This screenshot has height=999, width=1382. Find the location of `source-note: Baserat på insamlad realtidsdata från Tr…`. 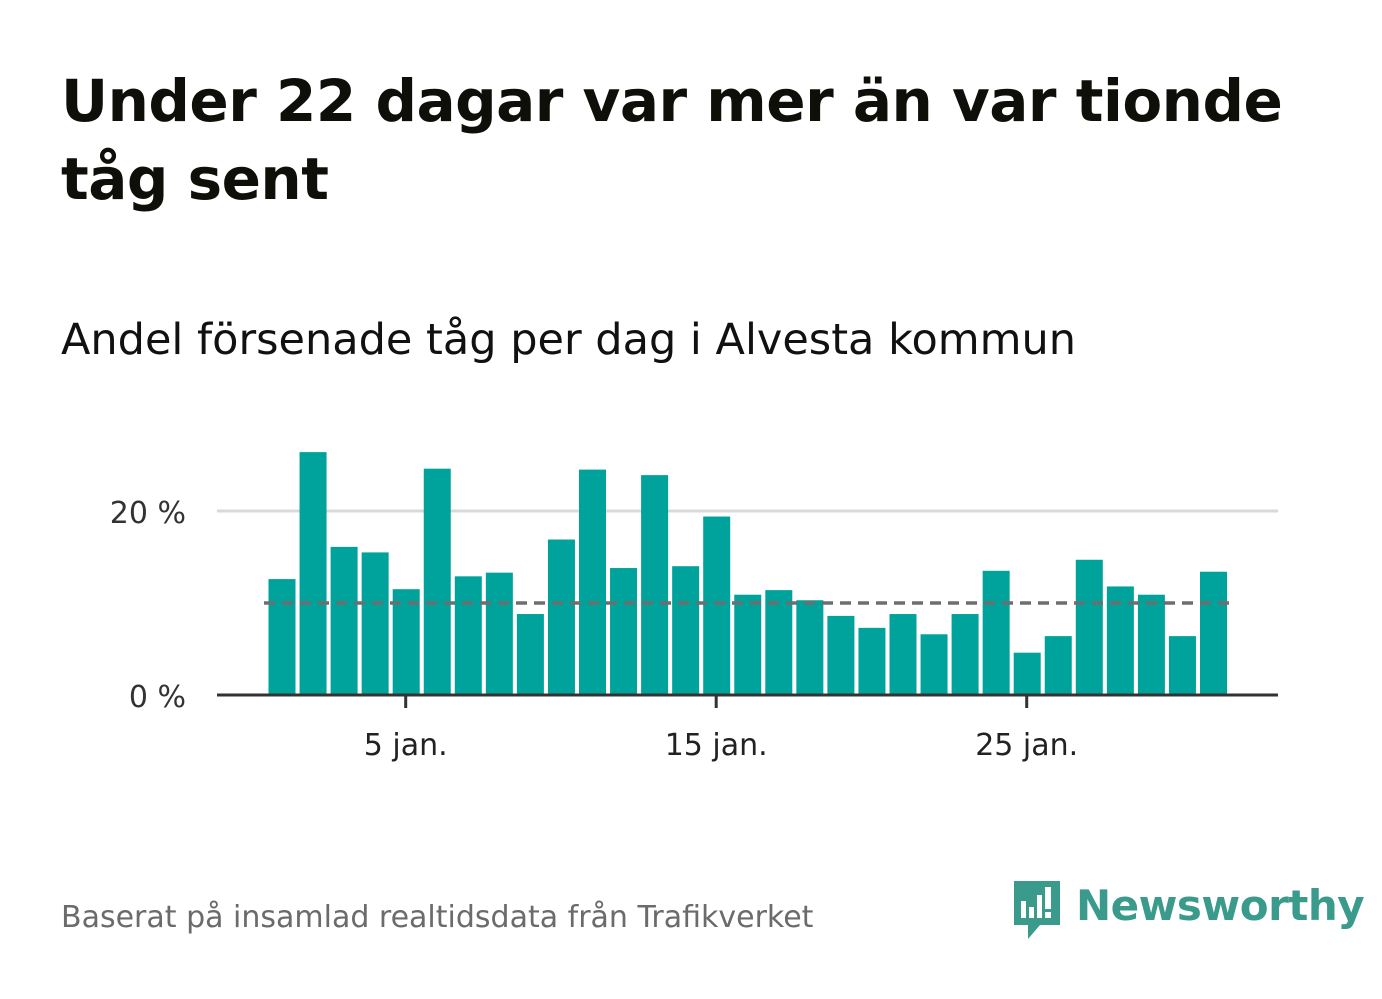

source-note: Baserat på insamlad realtidsdata från Tr… is located at coordinates (437, 917).